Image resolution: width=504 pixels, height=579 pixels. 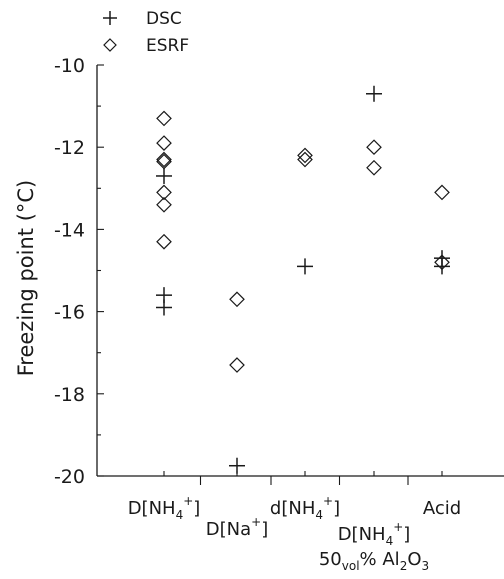 I want to click on y-tick-label: -12, so click(x=69, y=148).